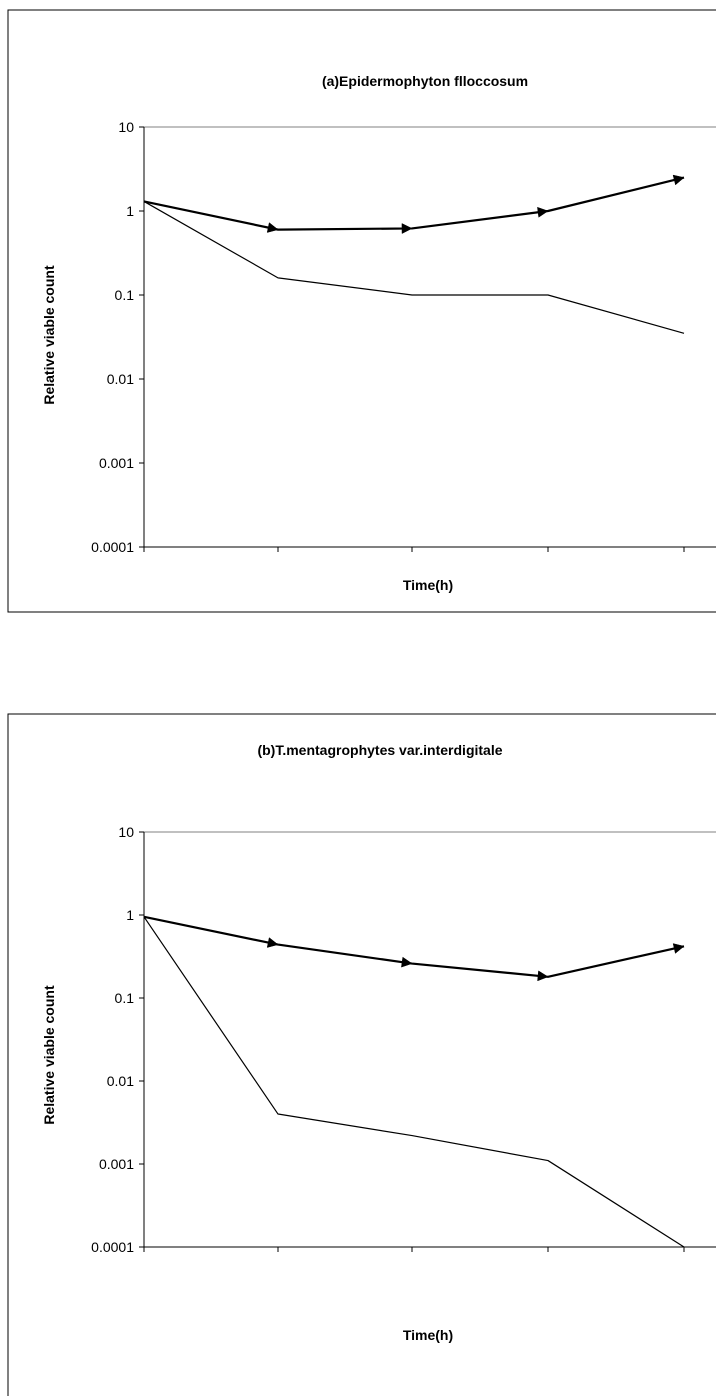 This screenshot has width=716, height=1396. Describe the element at coordinates (120, 1081) in the screenshot. I see `chart-b-ytick-label-3: 0.01` at that location.